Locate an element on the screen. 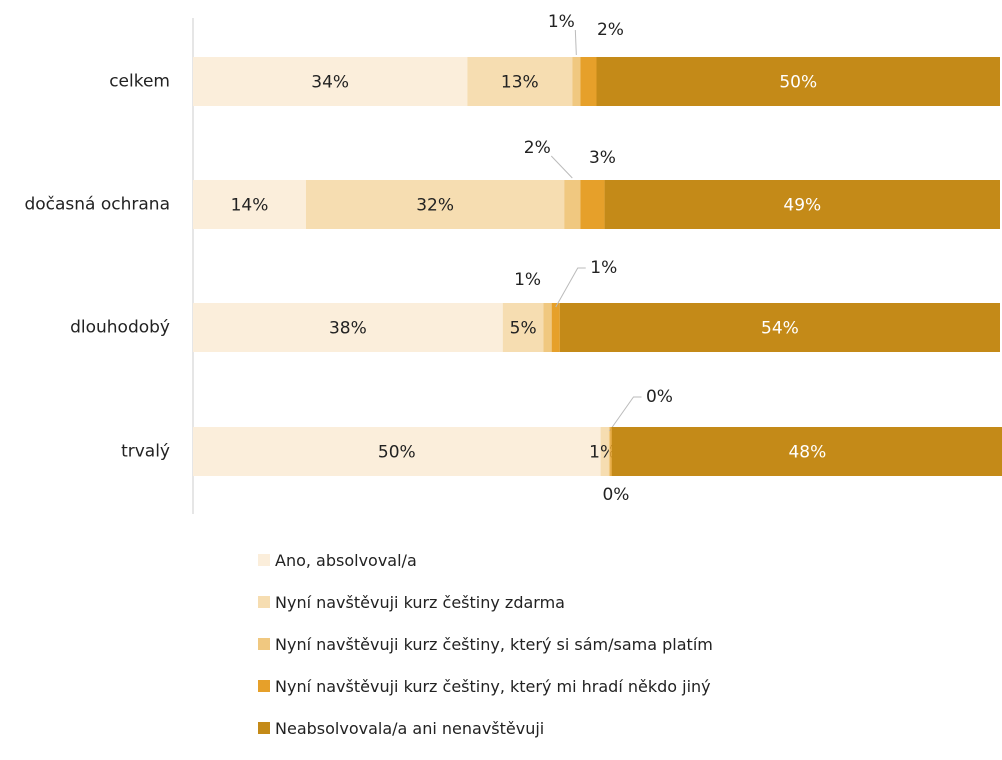 This screenshot has width=1002, height=760. legend-item: Ano, absolvoval/a is located at coordinates (485, 560).